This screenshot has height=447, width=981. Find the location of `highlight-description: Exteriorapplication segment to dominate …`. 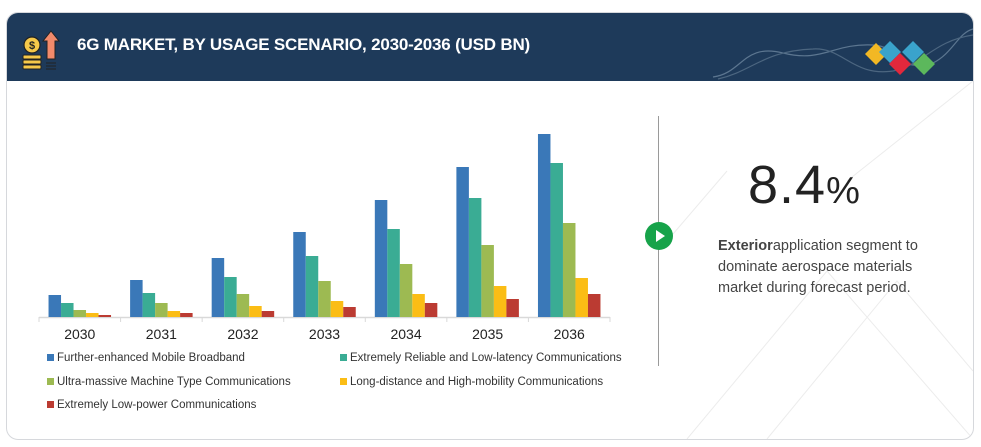

highlight-description: Exteriorapplication segment to dominate … is located at coordinates (838, 267).